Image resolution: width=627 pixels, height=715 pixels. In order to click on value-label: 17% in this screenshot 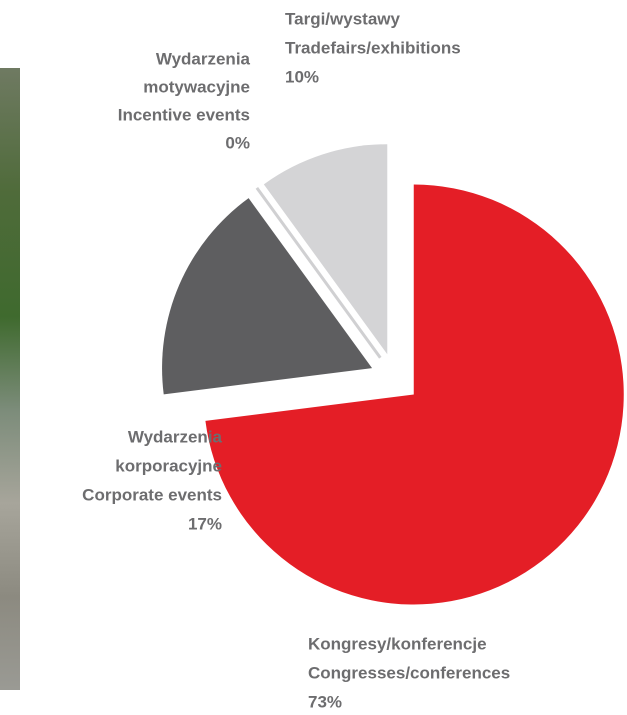, I will do `click(205, 523)`.